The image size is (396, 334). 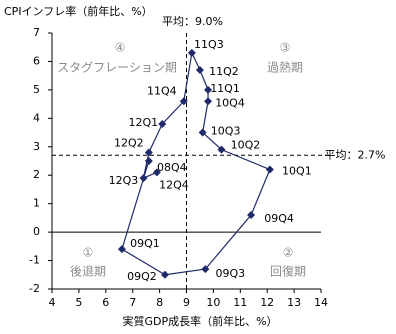 What do you see at coordinates (186, 302) in the screenshot?
I see `x-tick-label: 9` at bounding box center [186, 302].